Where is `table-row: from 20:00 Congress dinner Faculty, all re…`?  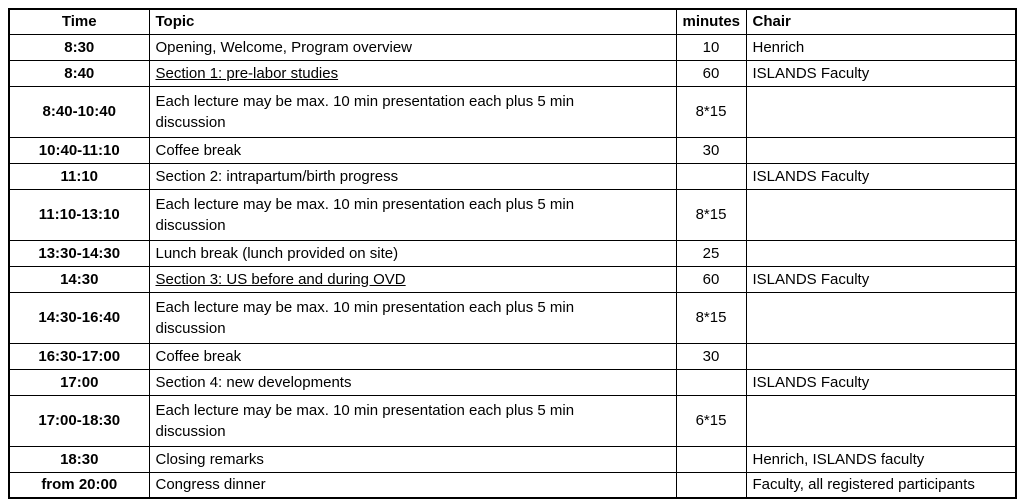 table-row: from 20:00 Congress dinner Faculty, all re… is located at coordinates (512, 485).